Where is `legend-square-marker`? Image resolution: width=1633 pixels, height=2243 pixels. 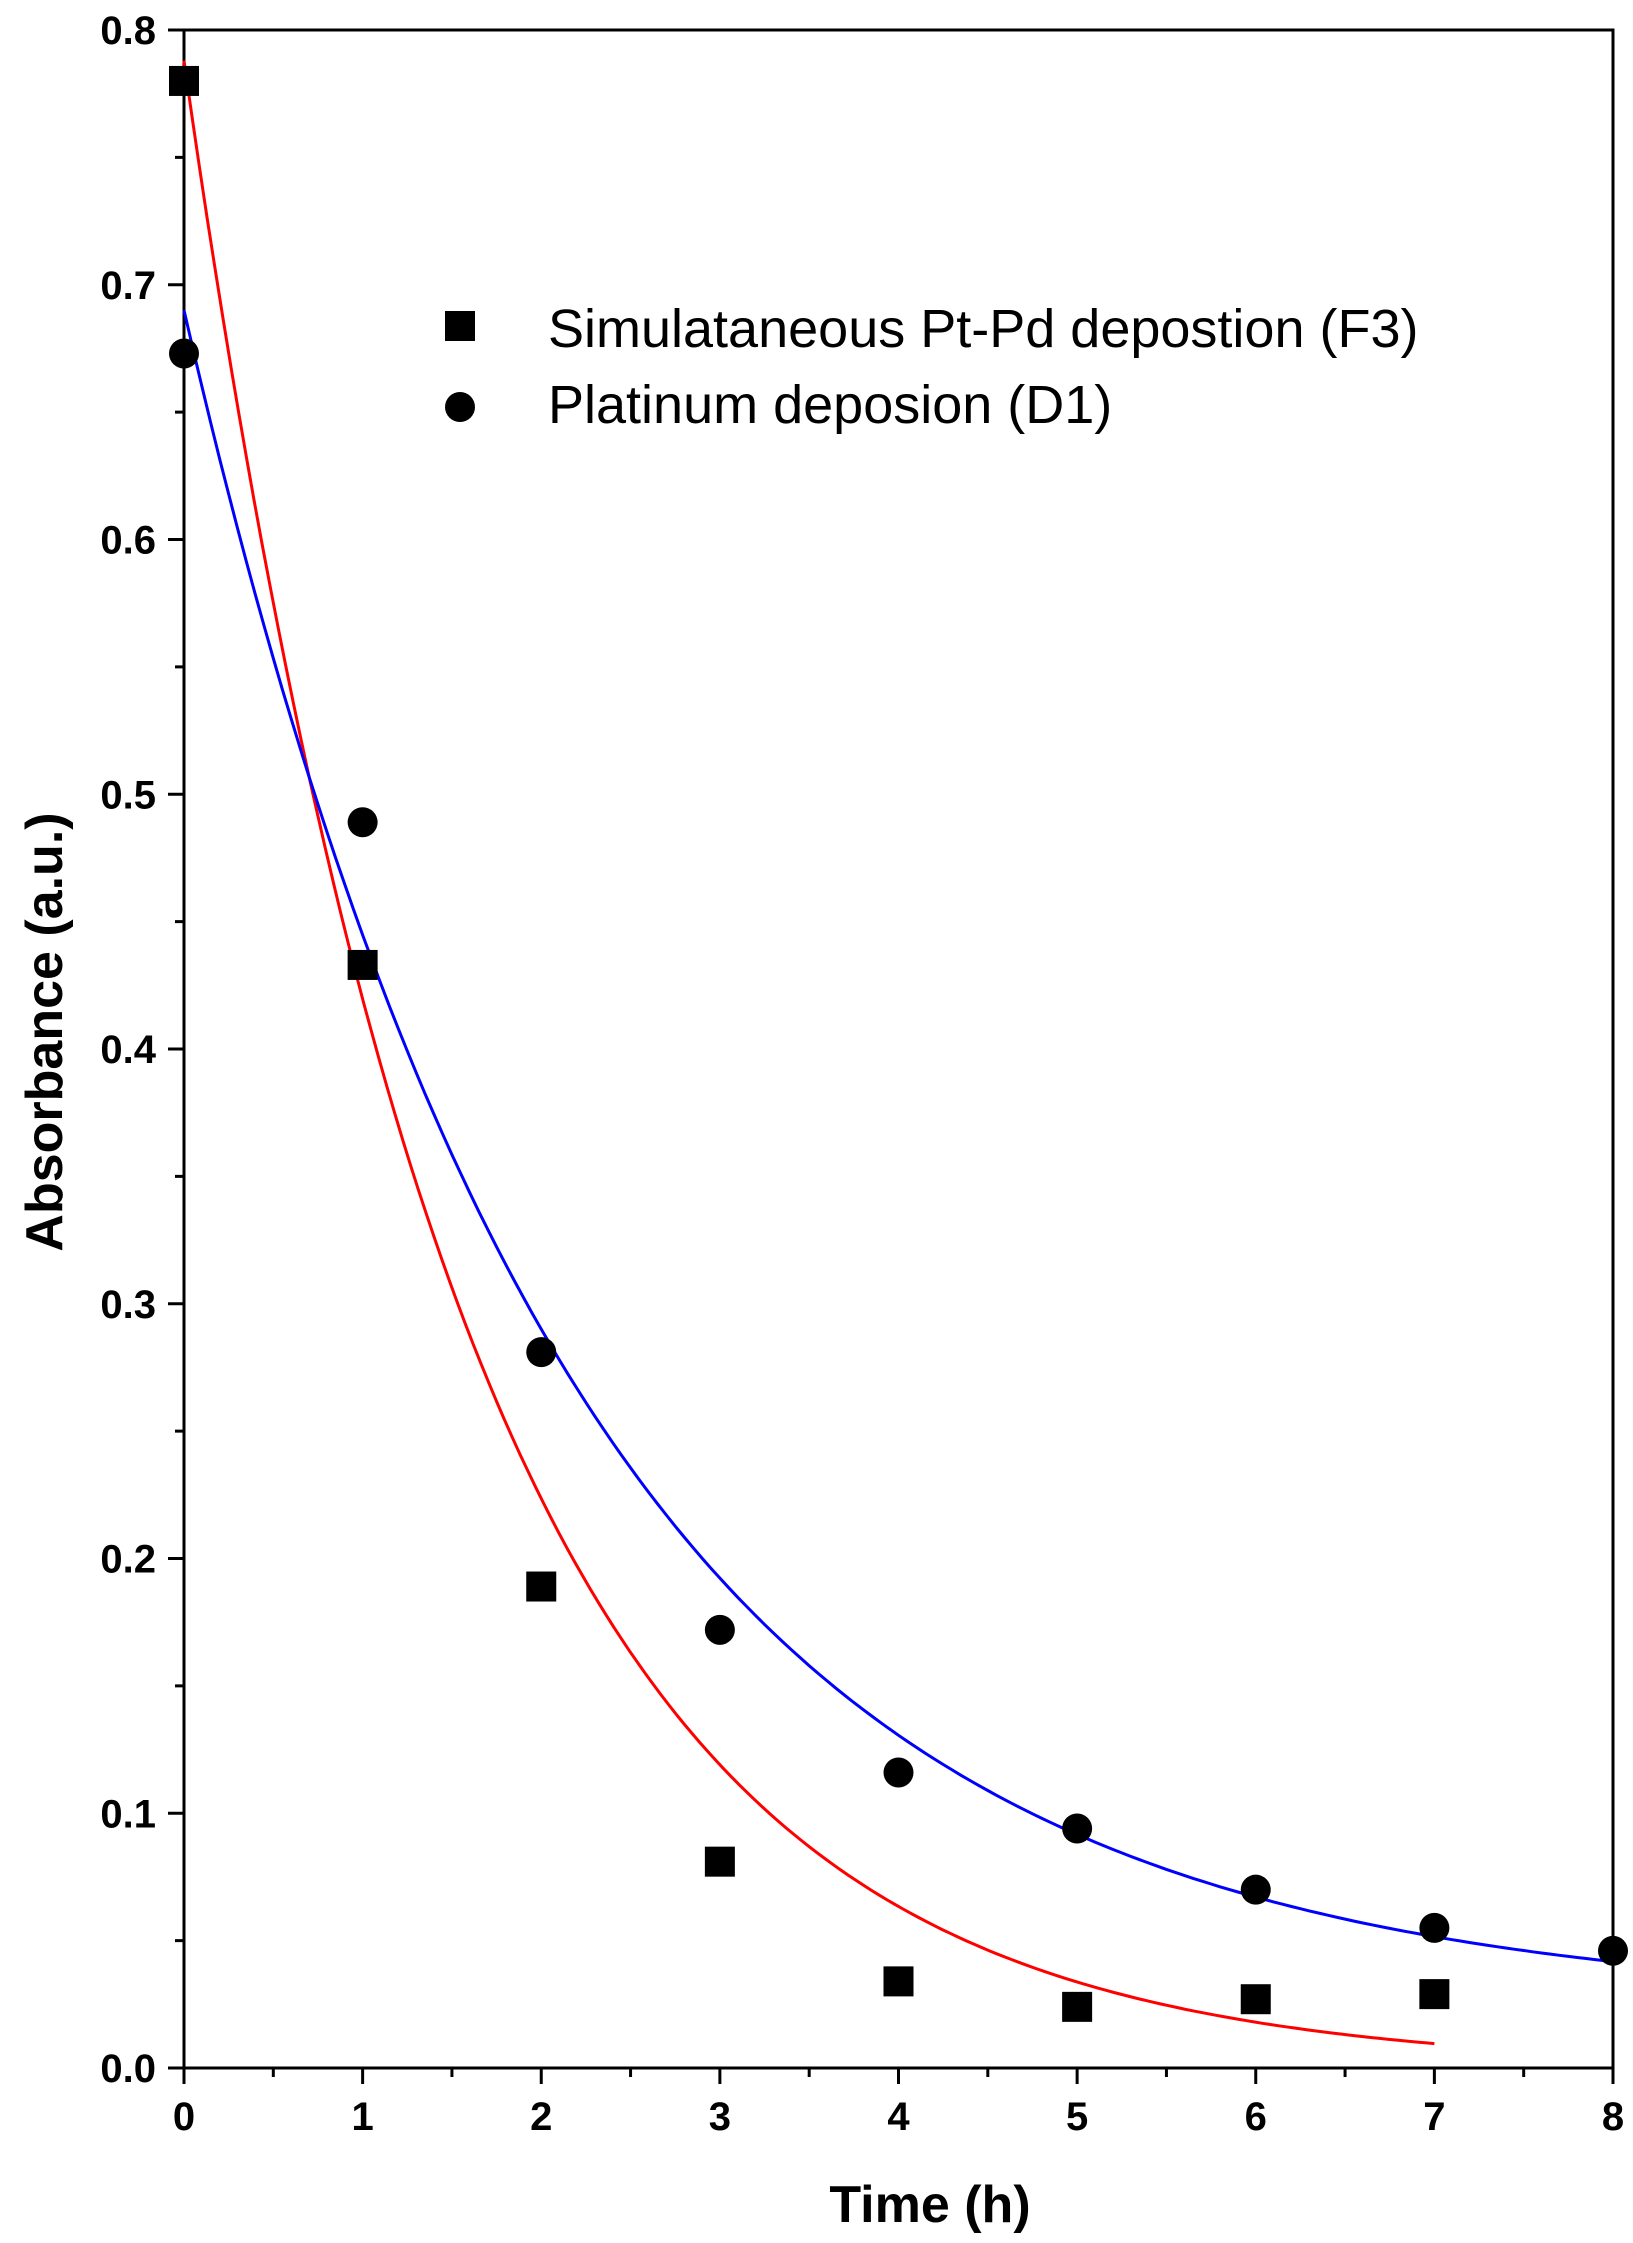
legend-square-marker is located at coordinates (460, 326).